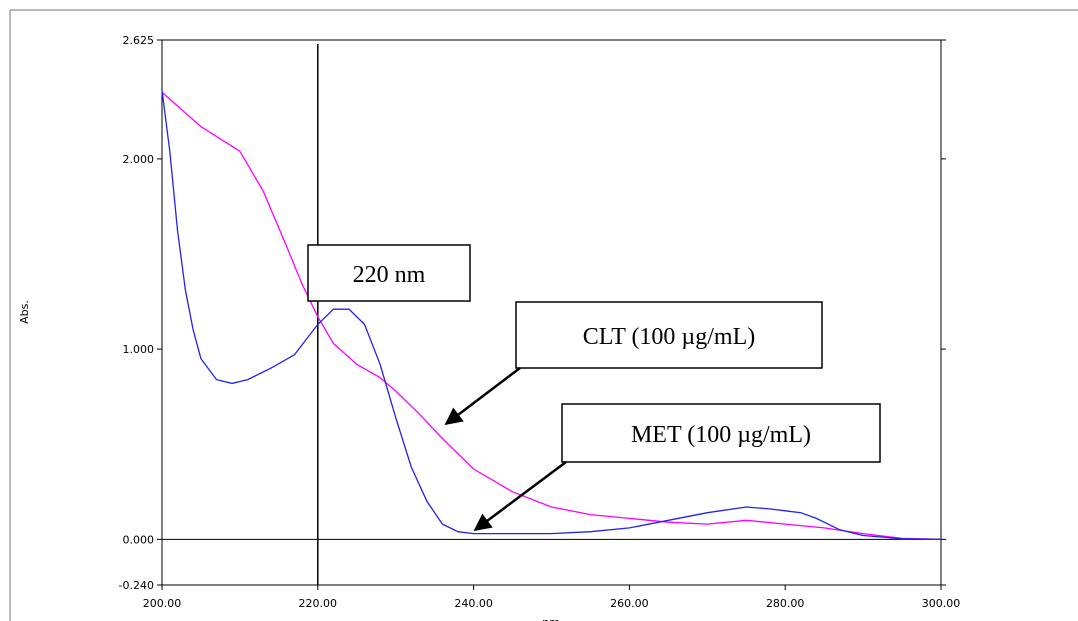 Image resolution: width=1078 pixels, height=621 pixels. I want to click on annotation-text: MET (100 µg/mL), so click(721, 435).